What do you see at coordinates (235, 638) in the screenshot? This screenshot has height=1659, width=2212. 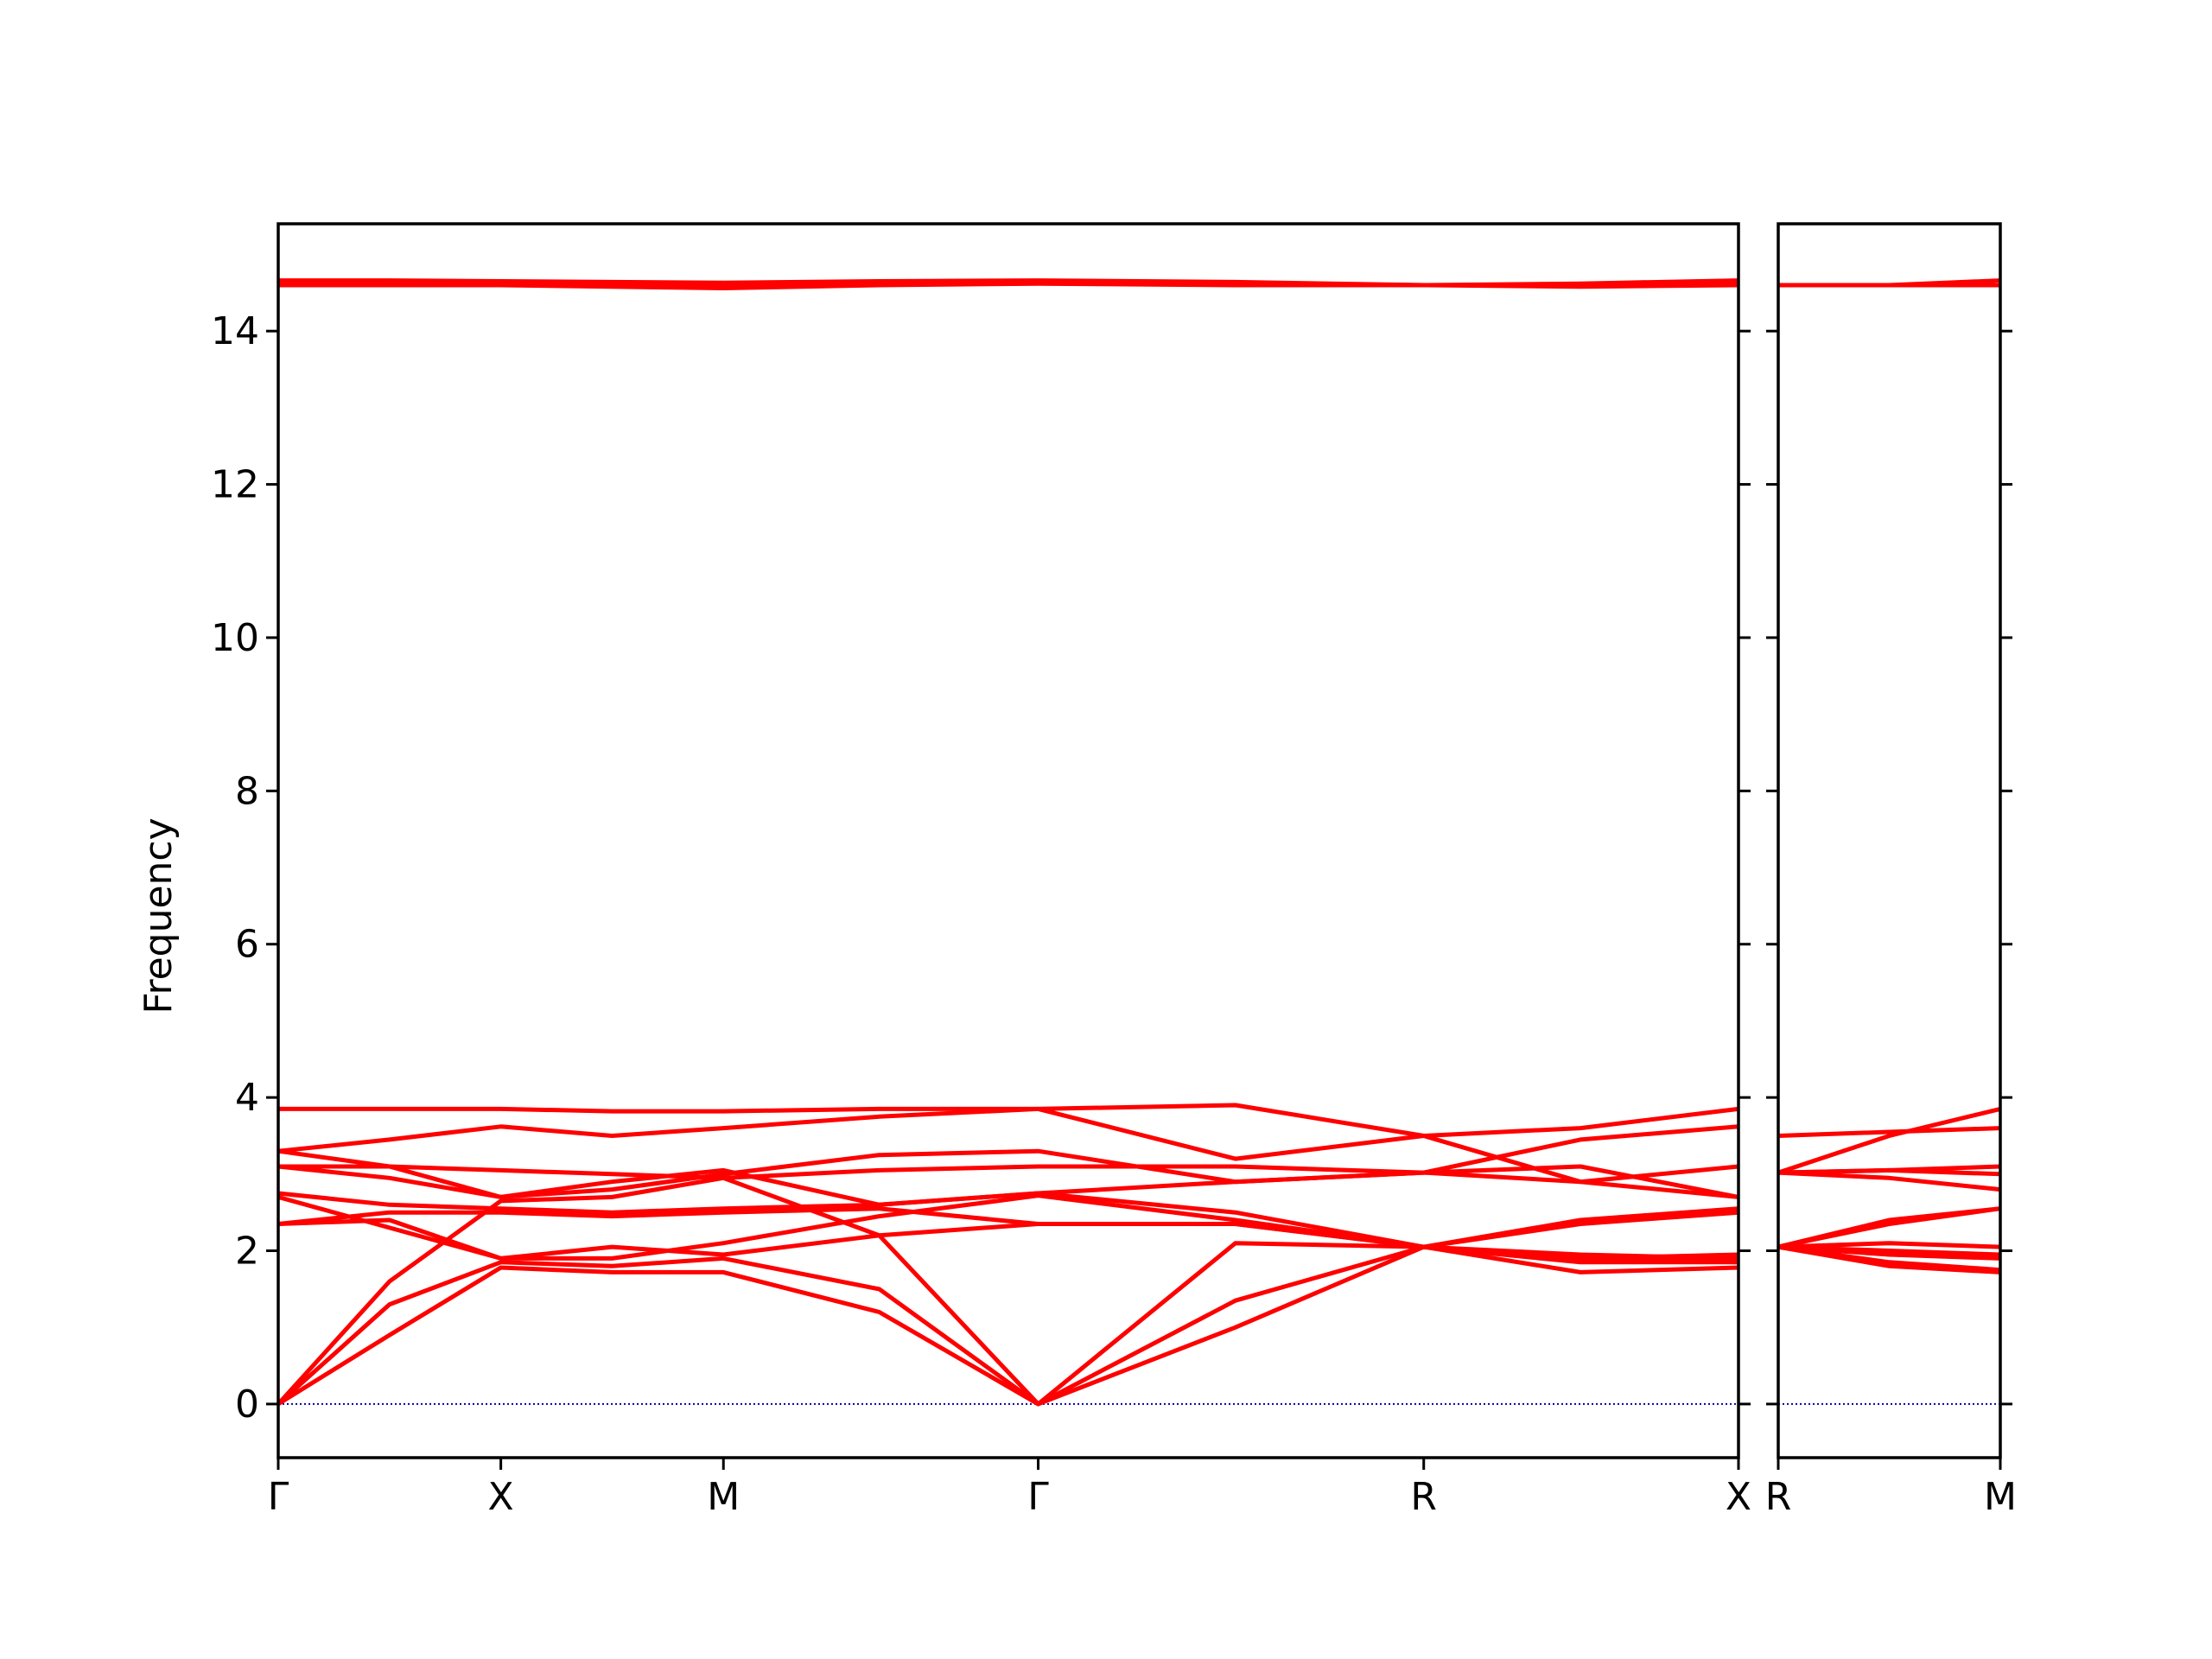 I see `y-tick-label: 10` at bounding box center [235, 638].